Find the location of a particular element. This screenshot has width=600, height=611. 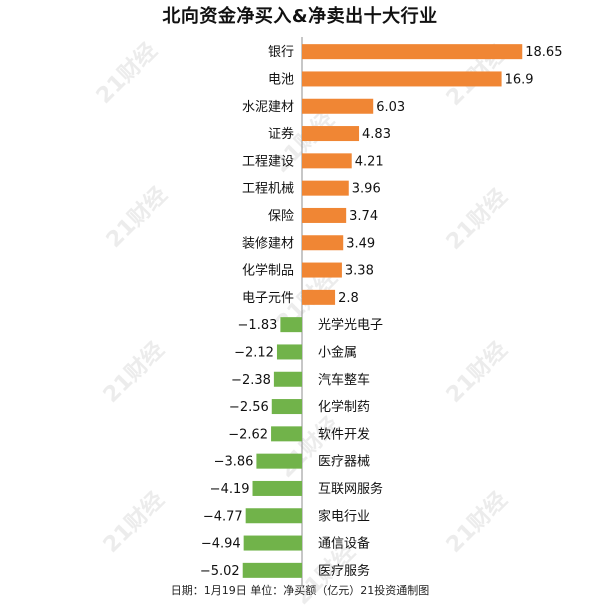

value-label: 6.03 is located at coordinates (390, 107).